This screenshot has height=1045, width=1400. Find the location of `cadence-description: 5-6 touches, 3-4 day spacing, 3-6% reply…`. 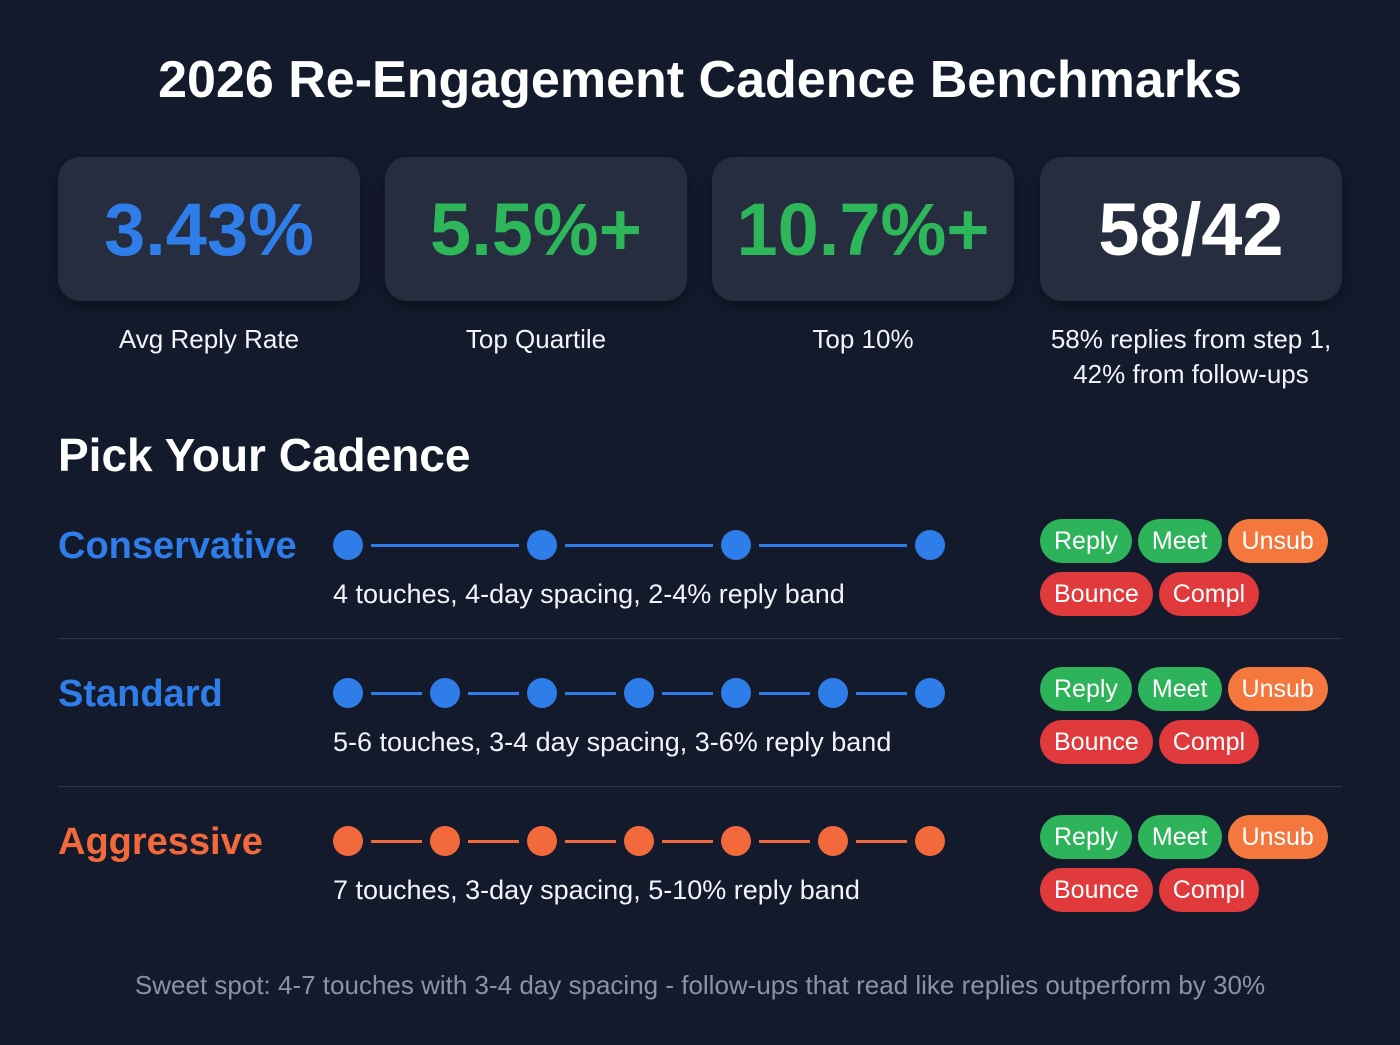

cadence-description: 5-6 touches, 3-4 day spacing, 3-6% reply… is located at coordinates (612, 742).